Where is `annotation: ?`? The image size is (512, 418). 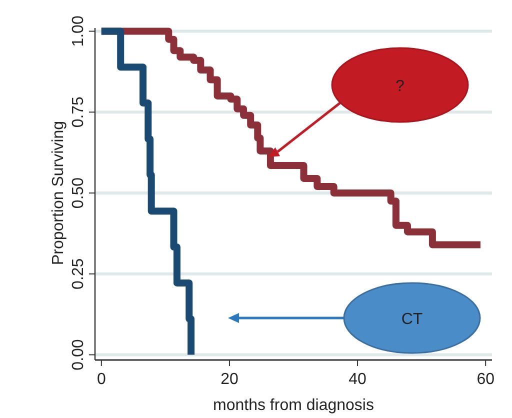
annotation: ? is located at coordinates (400, 86).